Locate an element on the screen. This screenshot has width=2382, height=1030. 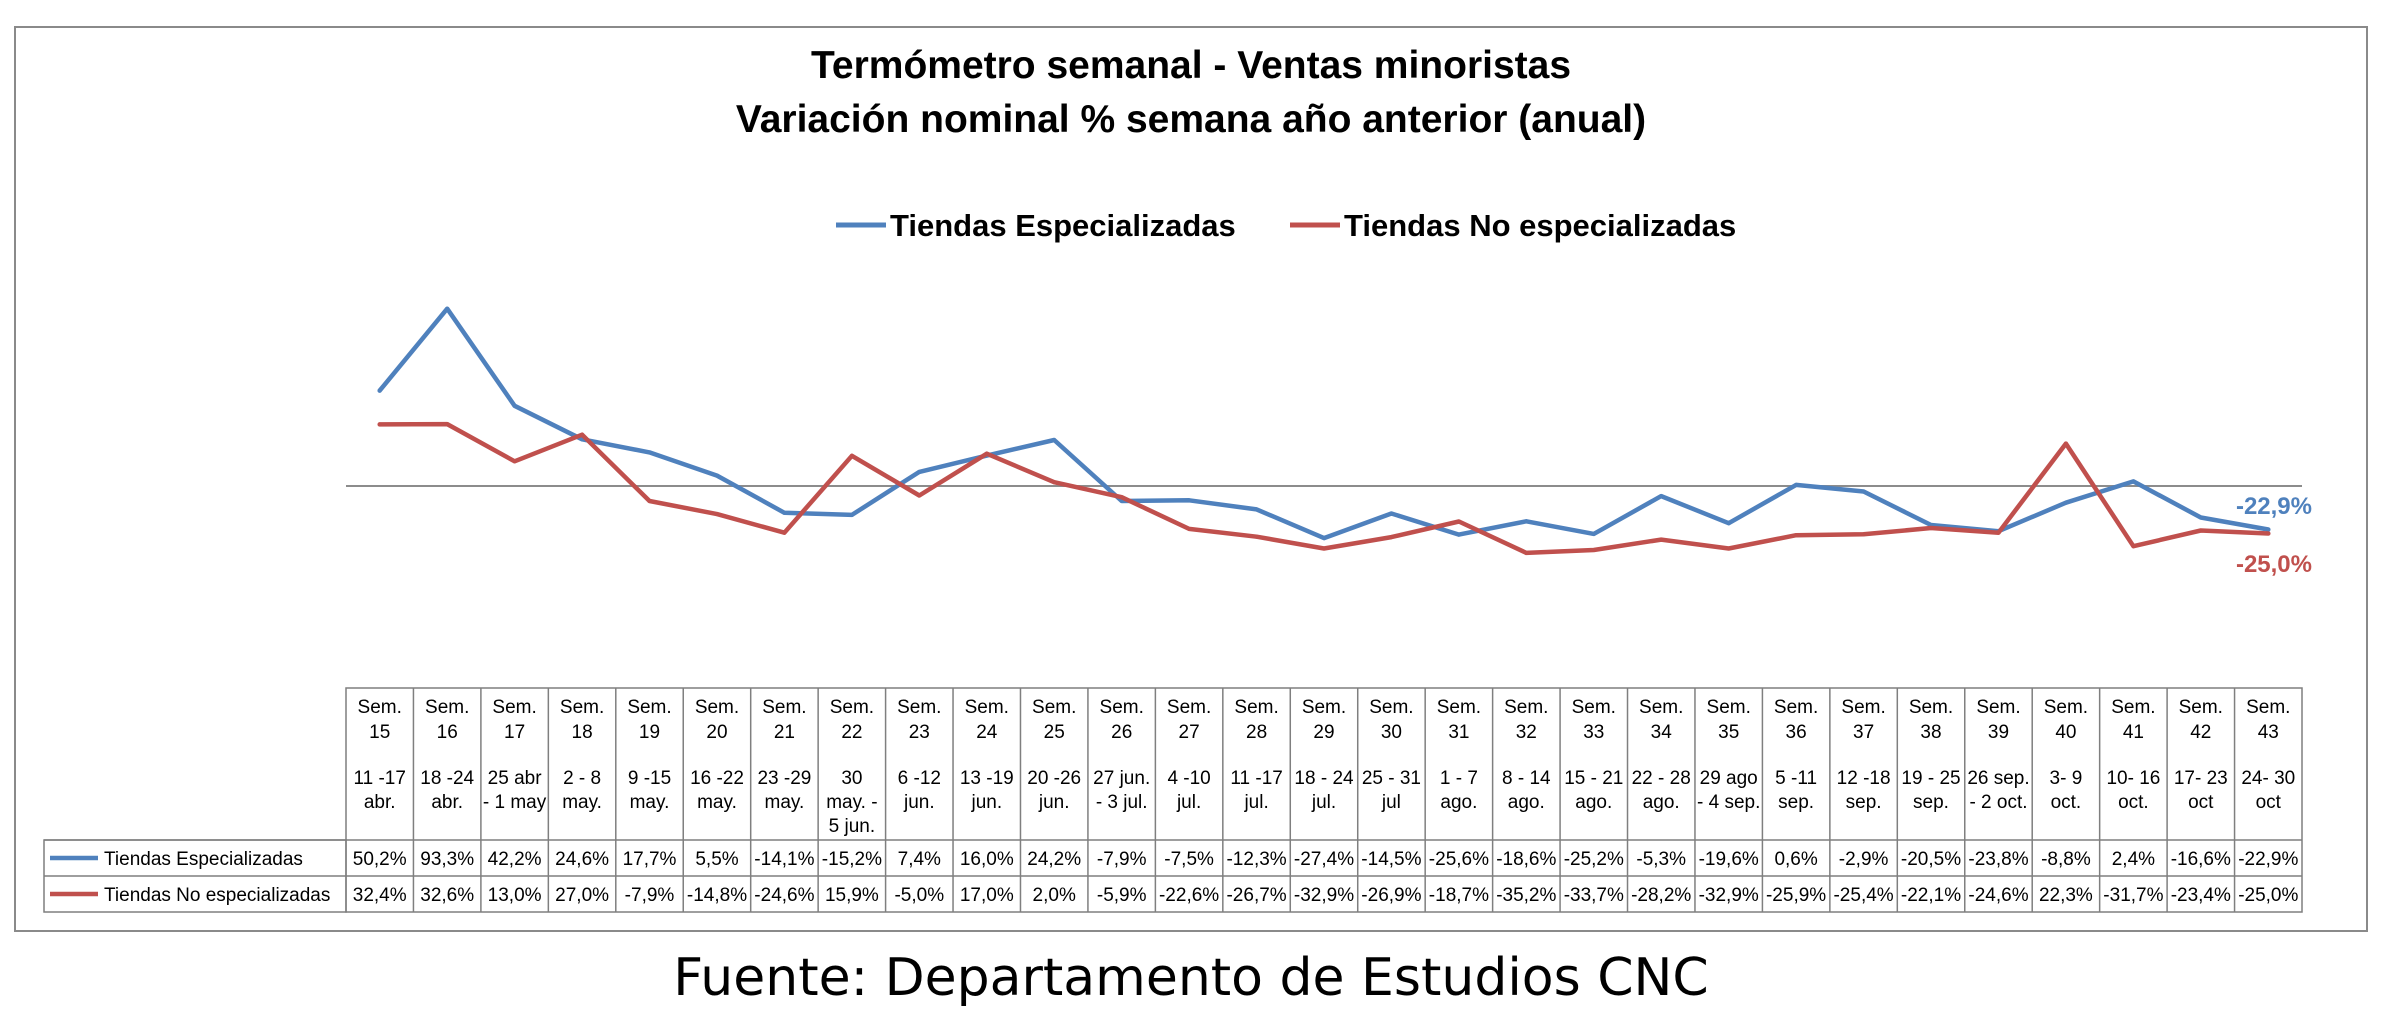
table-header-cell-0-line-2: 11 -17 is located at coordinates (379, 778).